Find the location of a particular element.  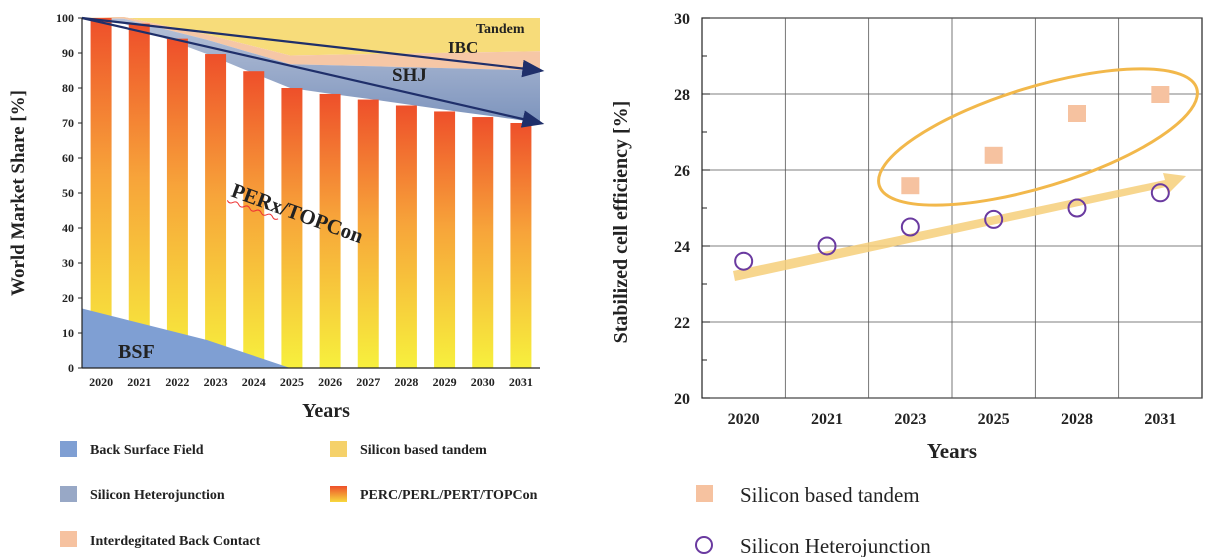

y-tick-label: 50 is located at coordinates (68, 193).